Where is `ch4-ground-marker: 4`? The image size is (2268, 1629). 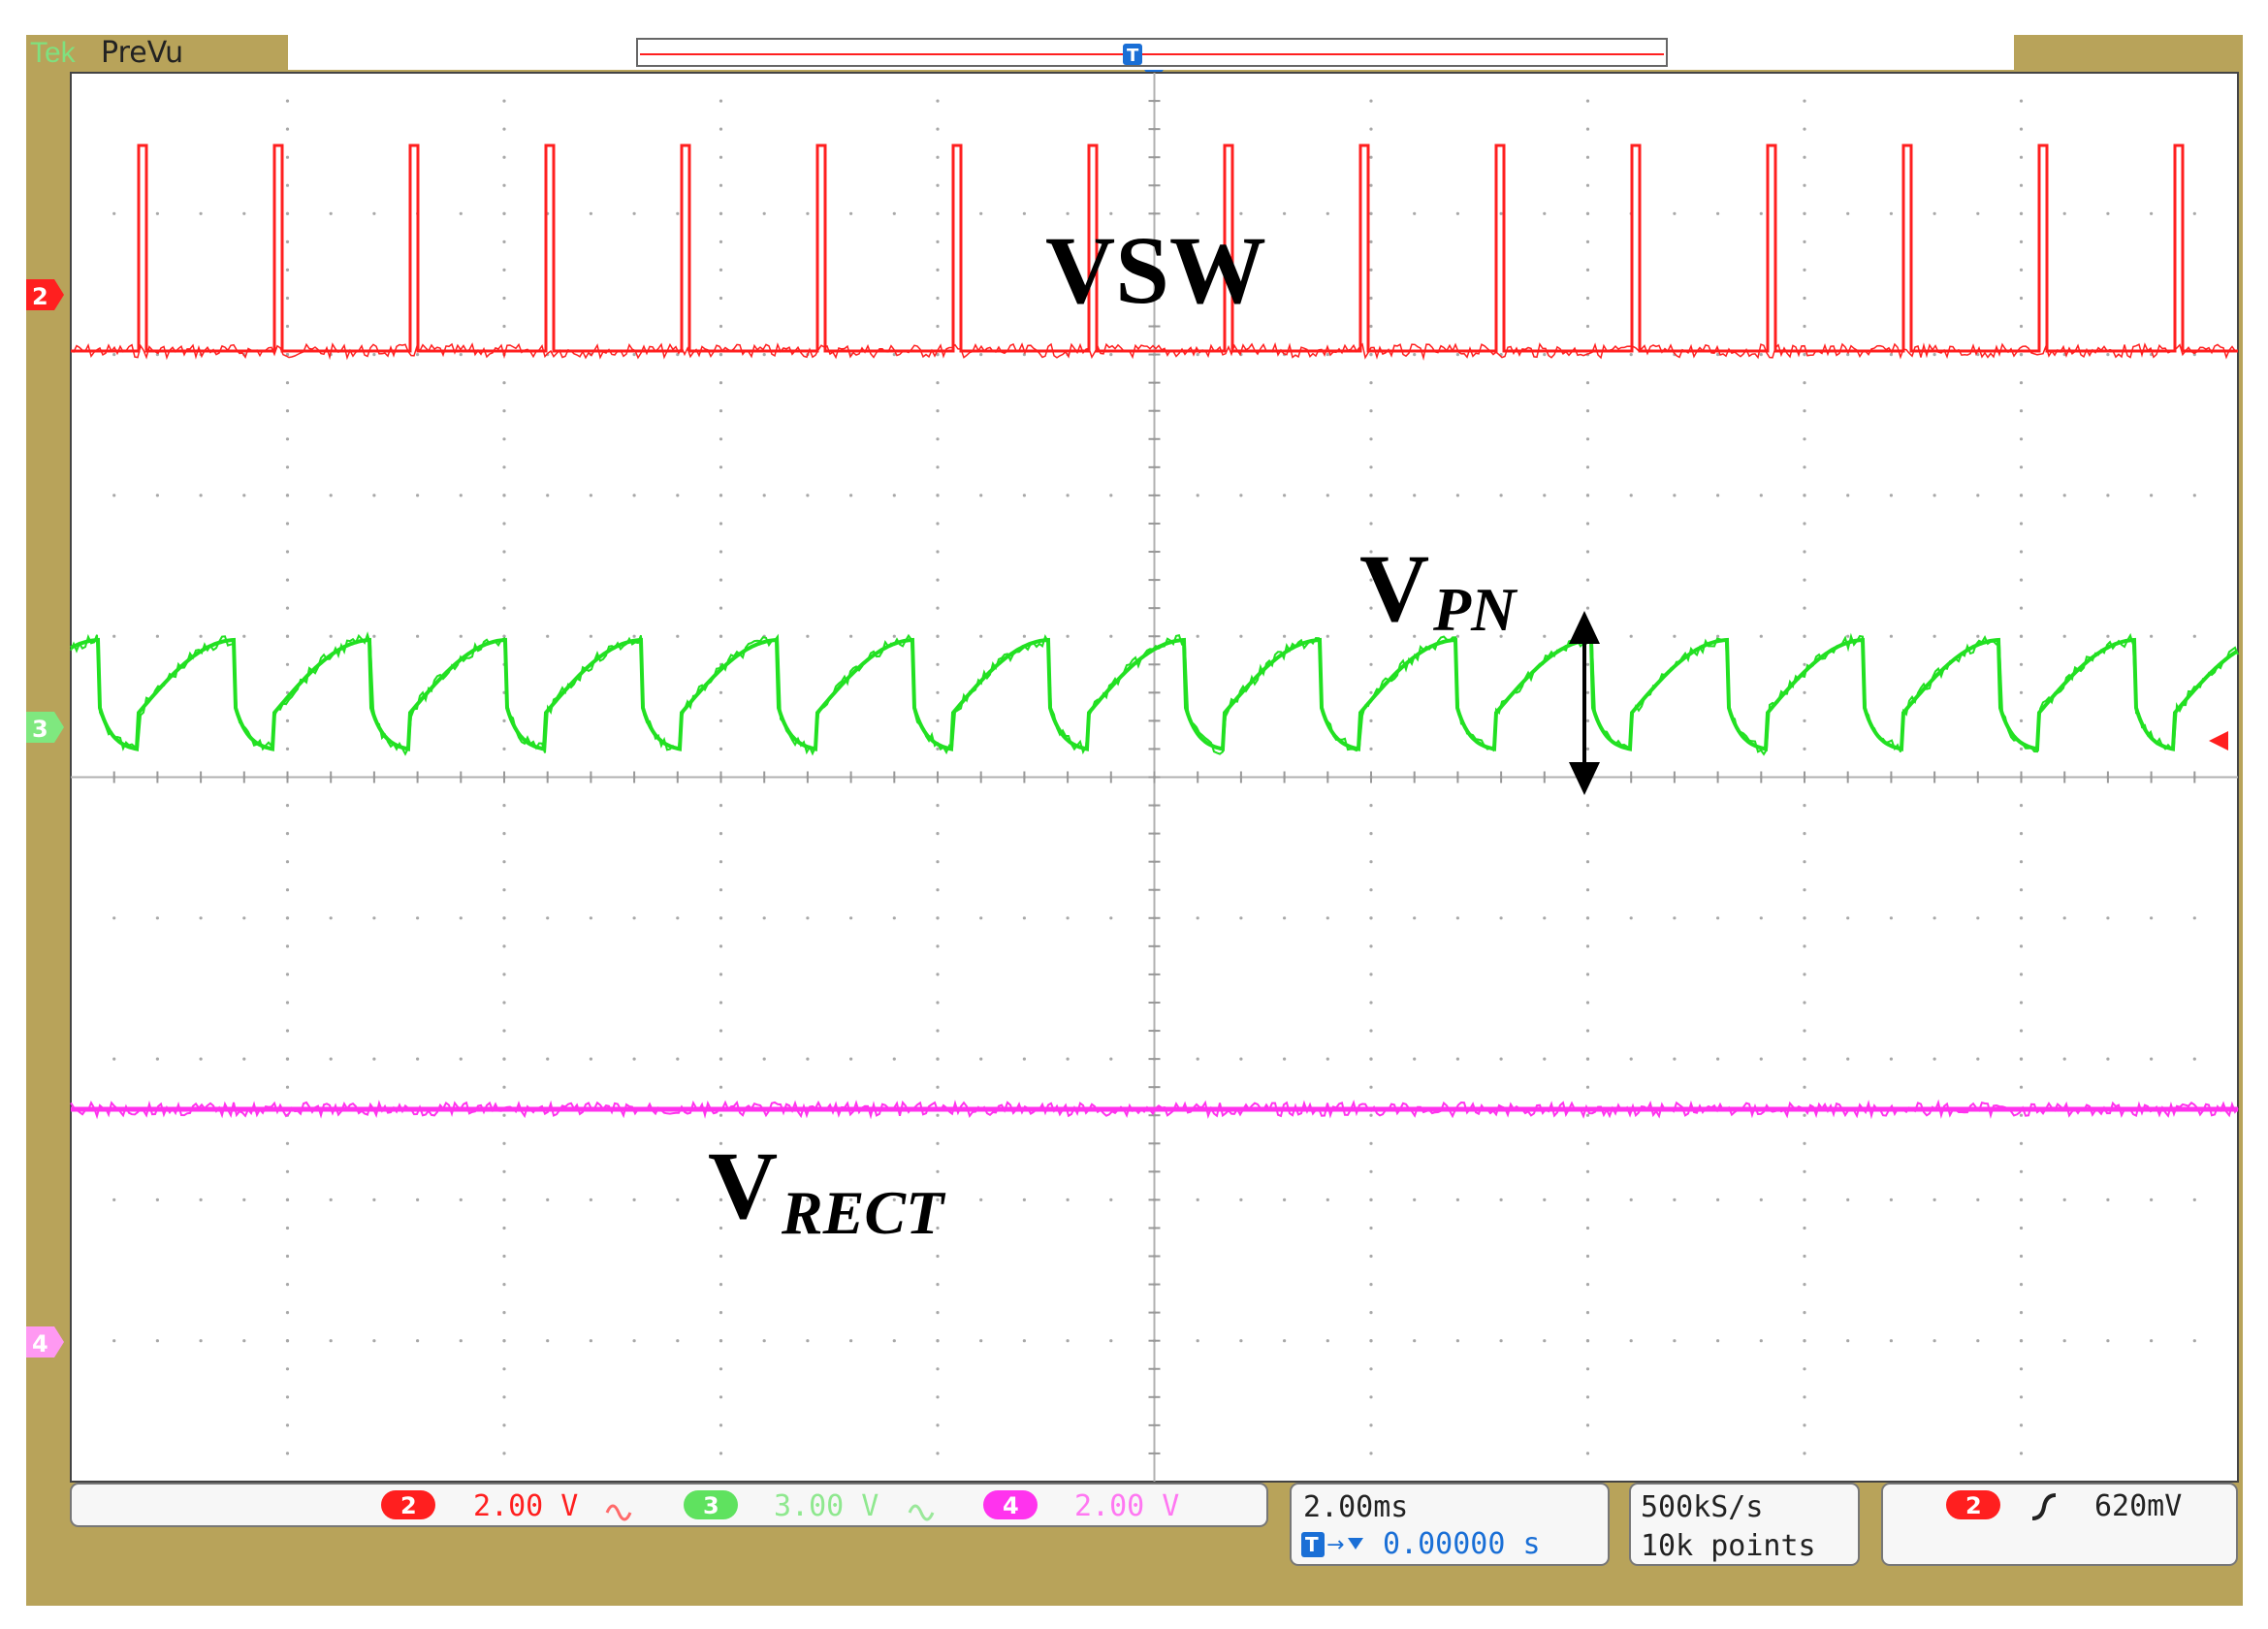
ch4-ground-marker: 4 is located at coordinates (45, 1342).